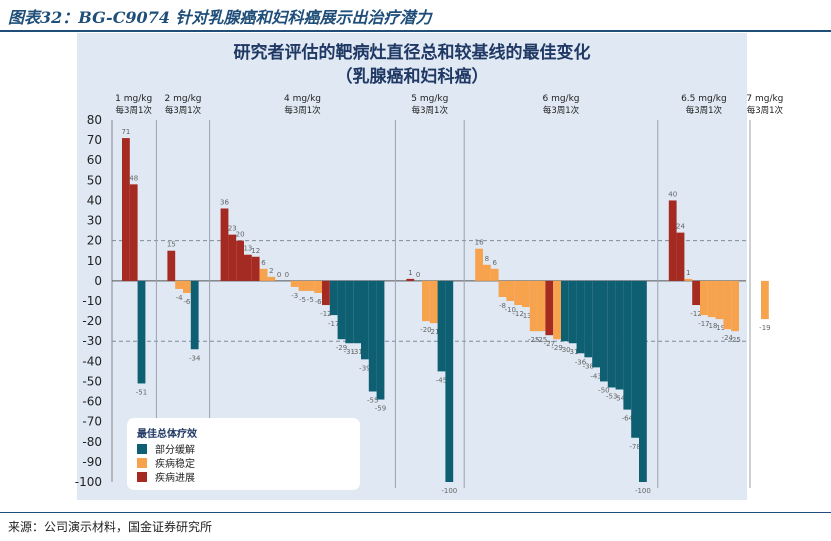 The image size is (831, 541). Describe the element at coordinates (220, 17) in the screenshot. I see `figure-title: 图表32：BG-C9074 针对乳腺癌和妇科癌展示出治疗潜力` at that location.